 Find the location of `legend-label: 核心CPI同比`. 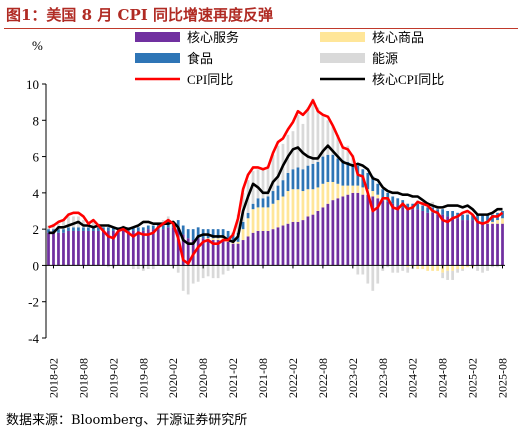

legend-label: 核心CPI同比 is located at coordinates (408, 79).